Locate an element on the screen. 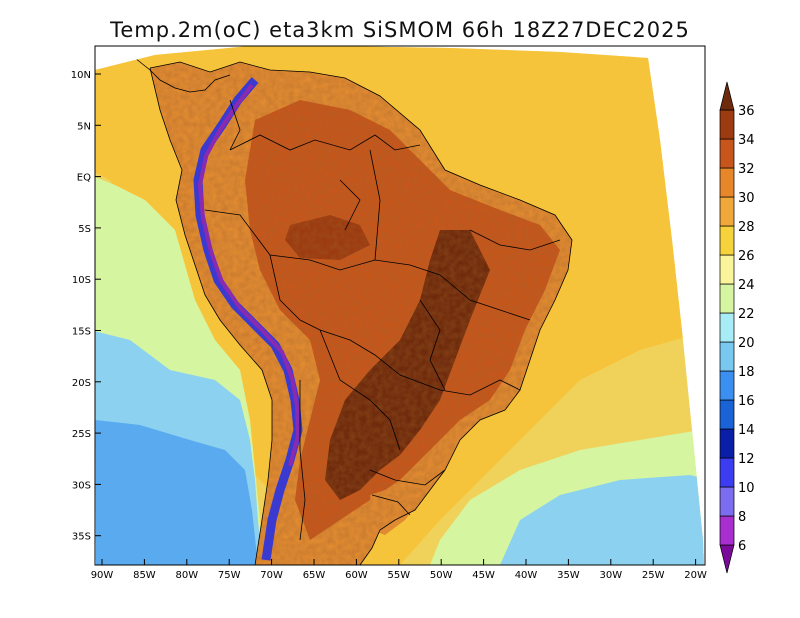 The height and width of the screenshot is (618, 800). colorbar-label: 30 is located at coordinates (746, 198).